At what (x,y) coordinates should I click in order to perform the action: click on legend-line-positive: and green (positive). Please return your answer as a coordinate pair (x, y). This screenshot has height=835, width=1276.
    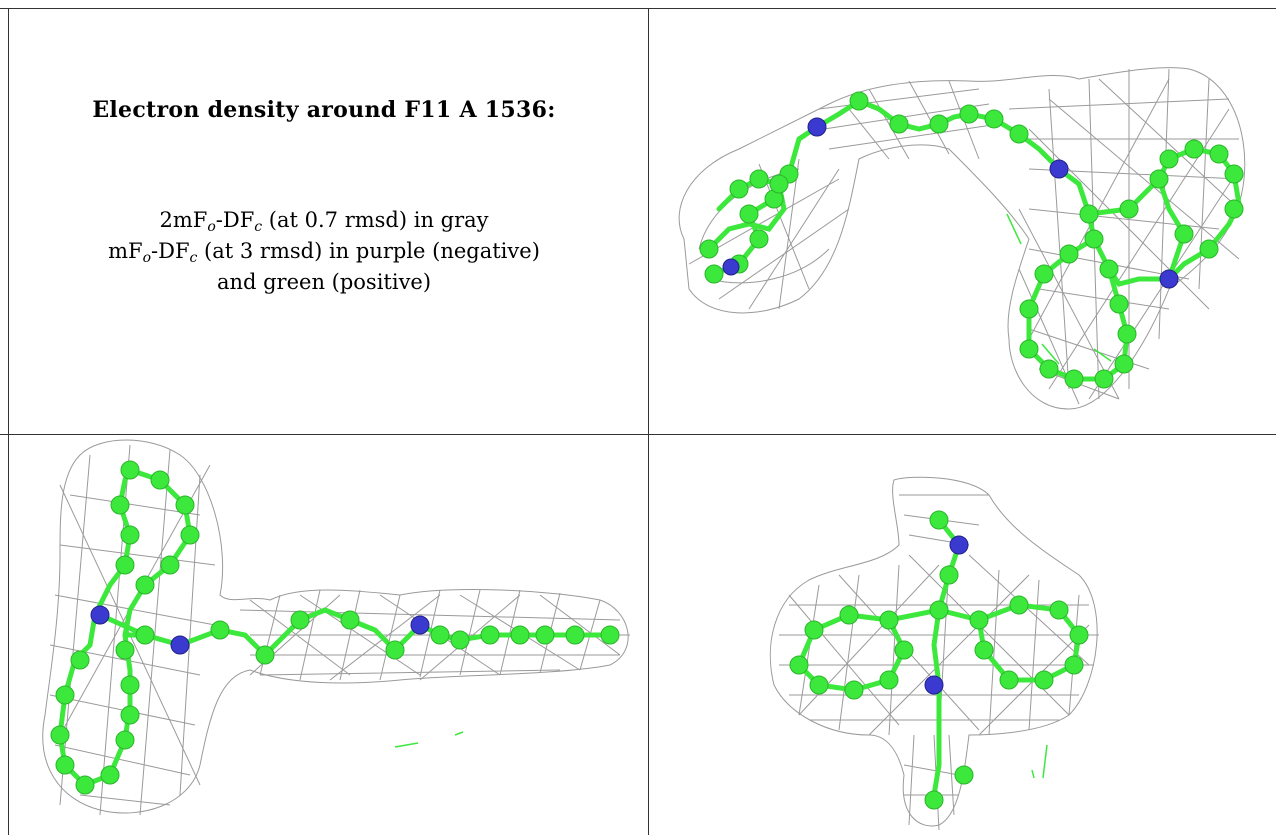
    Looking at the image, I should click on (324, 282).